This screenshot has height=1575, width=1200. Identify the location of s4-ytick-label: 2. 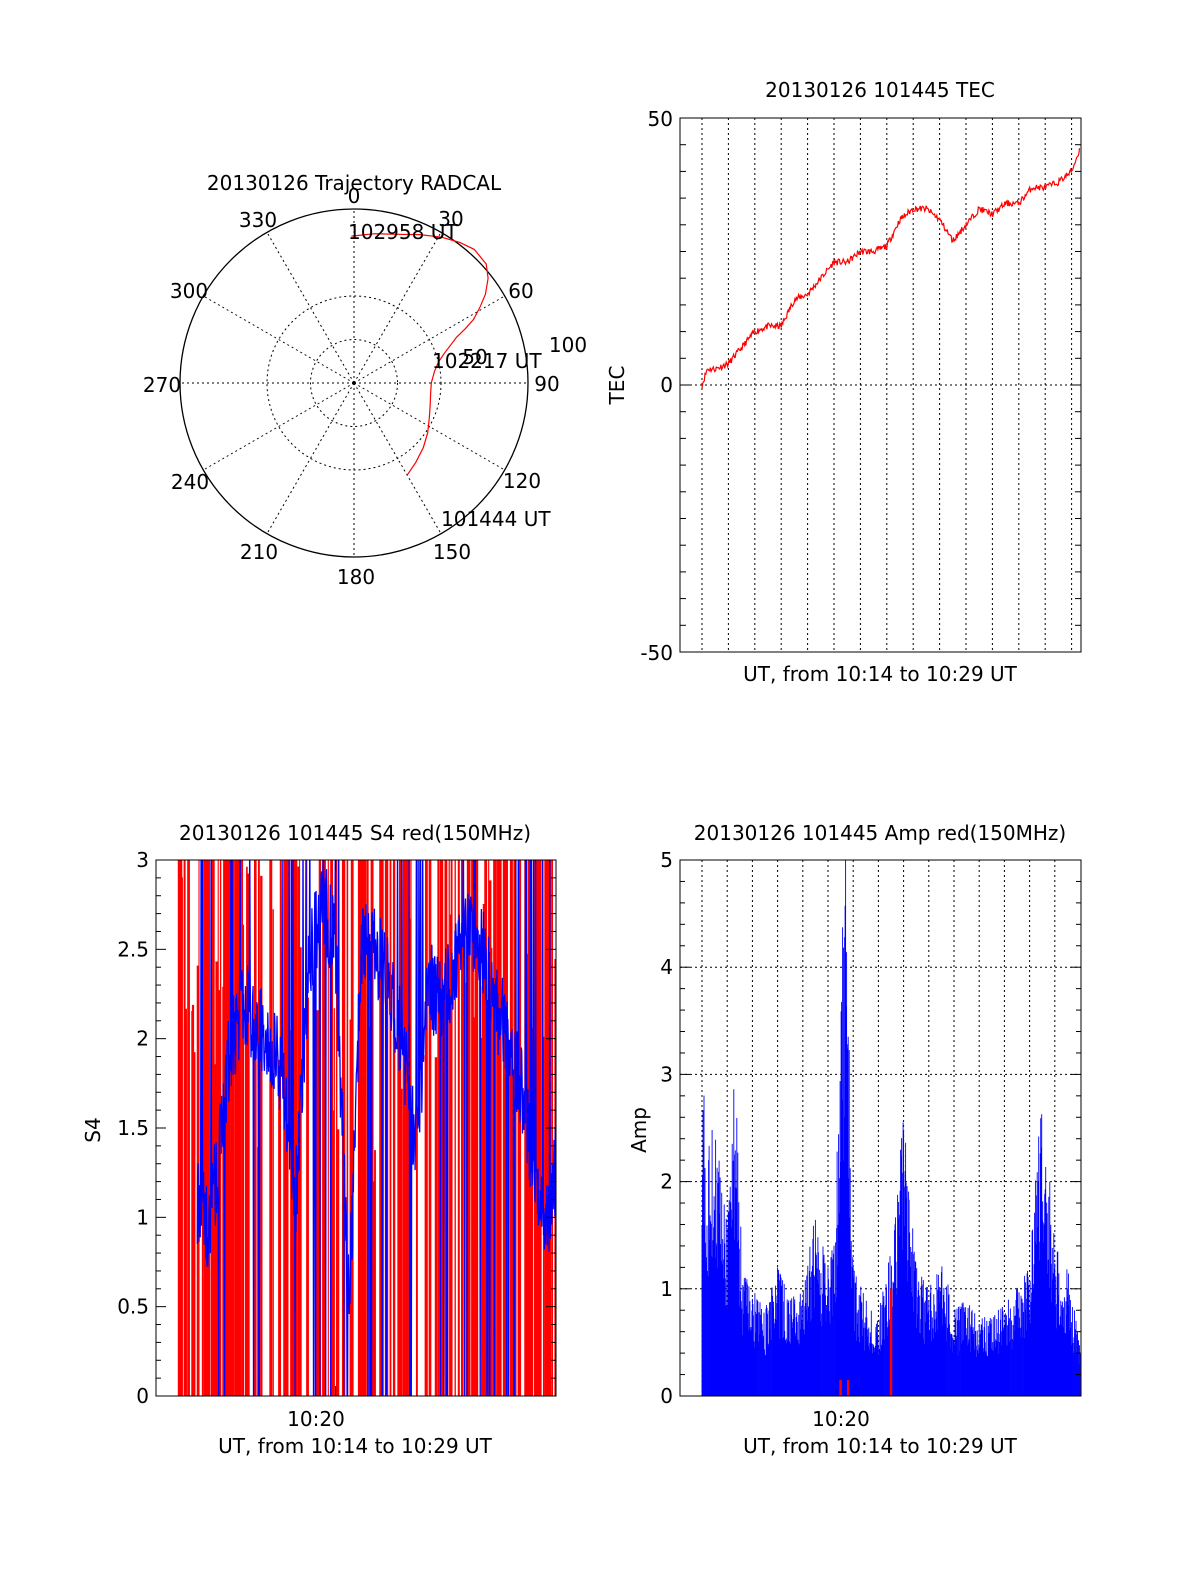
(142, 1039).